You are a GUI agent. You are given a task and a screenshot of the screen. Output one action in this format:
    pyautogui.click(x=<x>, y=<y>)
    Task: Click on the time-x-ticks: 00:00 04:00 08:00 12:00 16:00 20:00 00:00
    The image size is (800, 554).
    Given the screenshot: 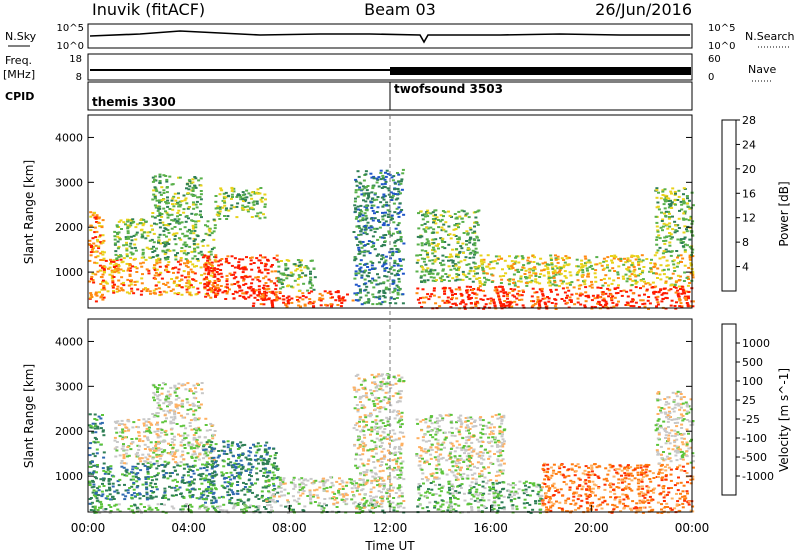 What is the action you would take?
    pyautogui.click(x=390, y=520)
    